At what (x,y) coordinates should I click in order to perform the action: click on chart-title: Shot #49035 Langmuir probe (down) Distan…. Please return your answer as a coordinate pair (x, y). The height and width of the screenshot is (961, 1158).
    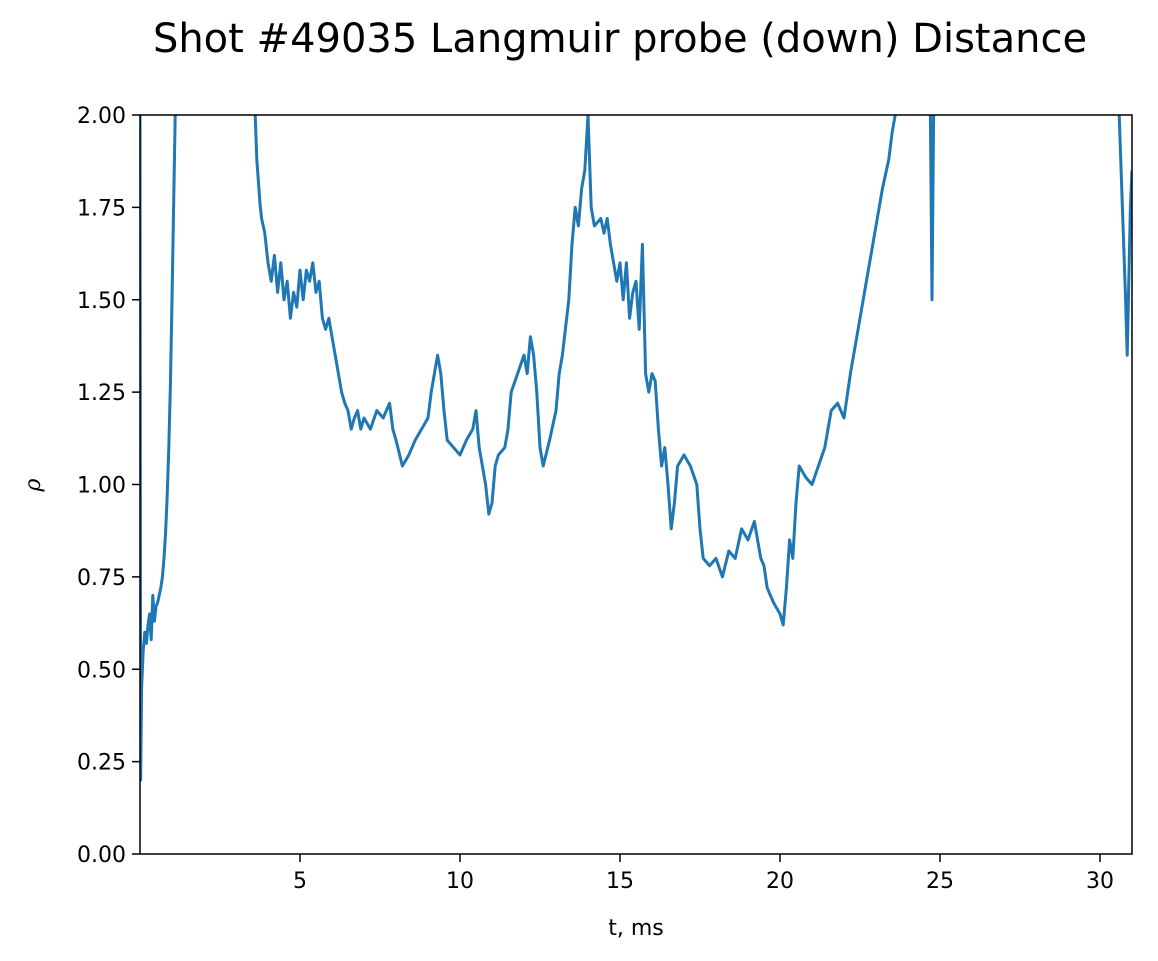
    Looking at the image, I should click on (620, 39).